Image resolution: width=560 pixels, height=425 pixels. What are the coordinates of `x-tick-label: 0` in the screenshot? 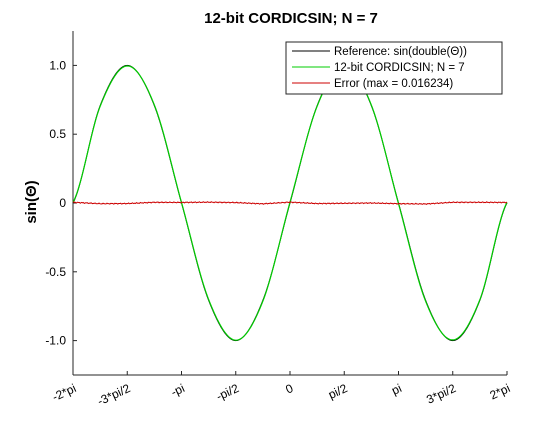 It's located at (289, 389).